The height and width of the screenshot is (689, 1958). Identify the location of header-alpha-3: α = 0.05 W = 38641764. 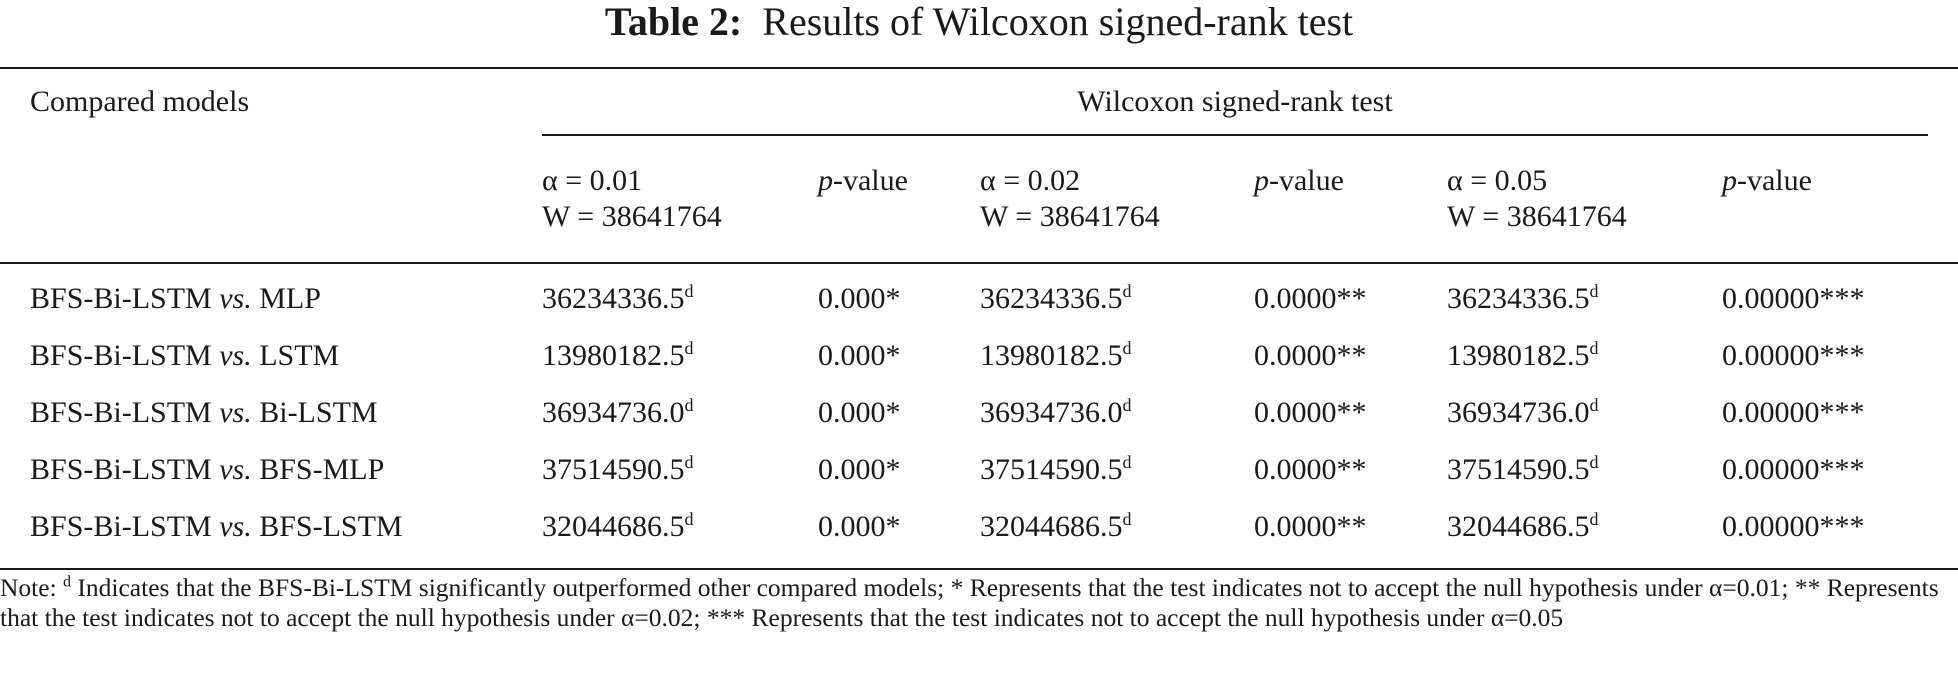
(1537, 199).